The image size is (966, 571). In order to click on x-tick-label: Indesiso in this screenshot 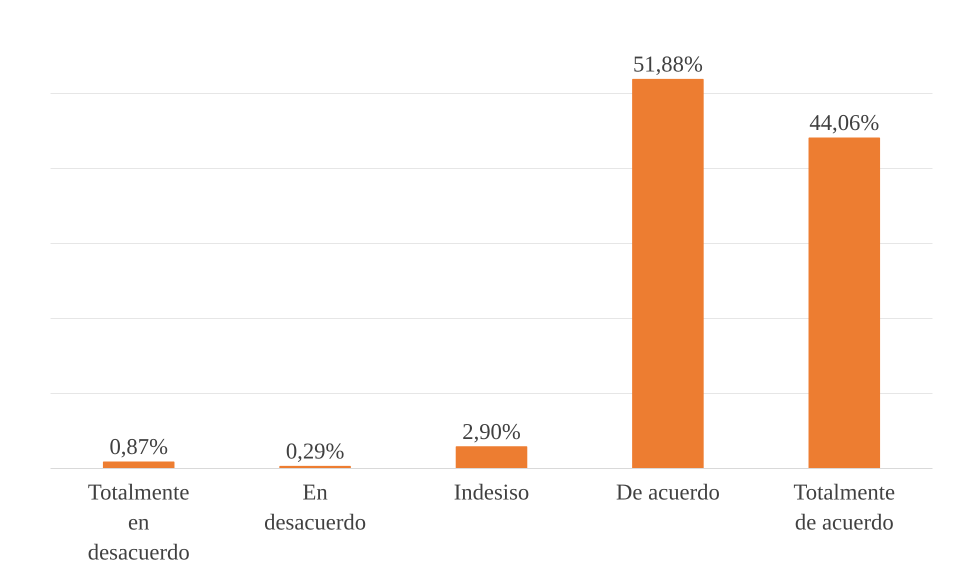, I will do `click(492, 492)`.